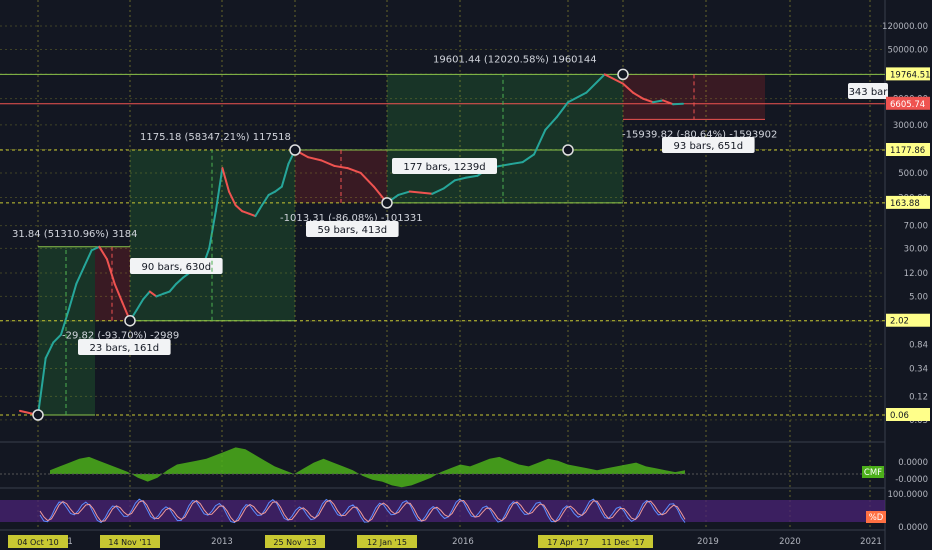  I want to click on time-tick-2020: 2020, so click(790, 542).